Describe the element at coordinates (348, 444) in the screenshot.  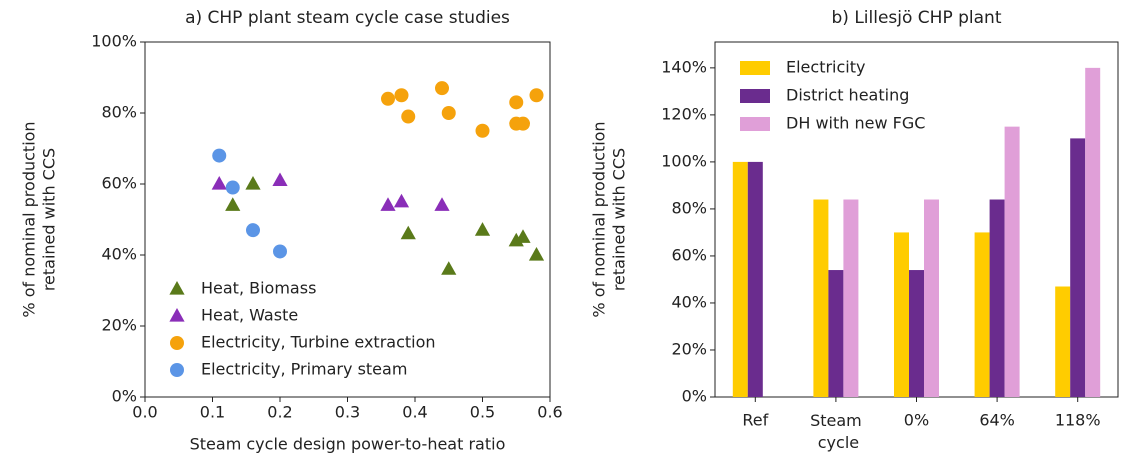
I see `x-axis-label: Steam cycle design power-to-heat ratio` at that location.